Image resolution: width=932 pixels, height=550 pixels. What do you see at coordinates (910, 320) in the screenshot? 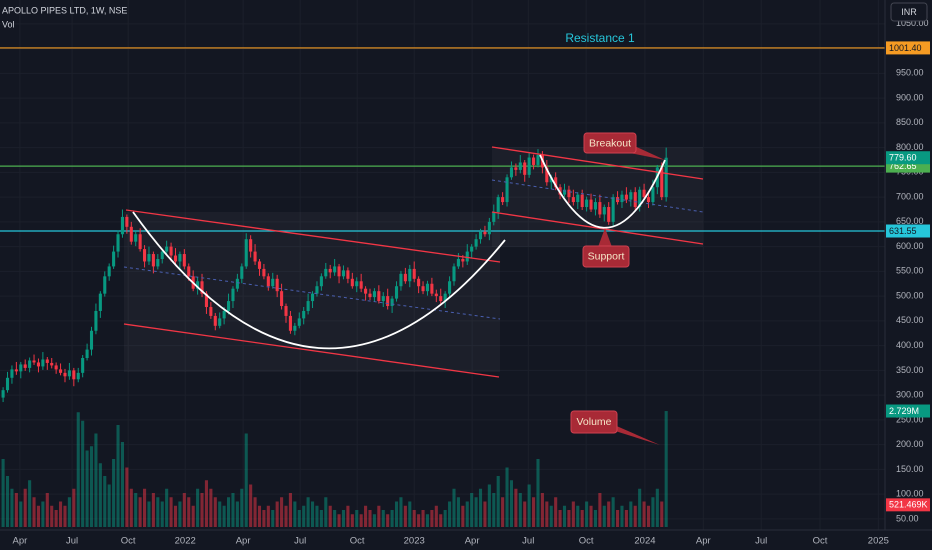
I see `y-tick-label: 450.00` at bounding box center [910, 320].